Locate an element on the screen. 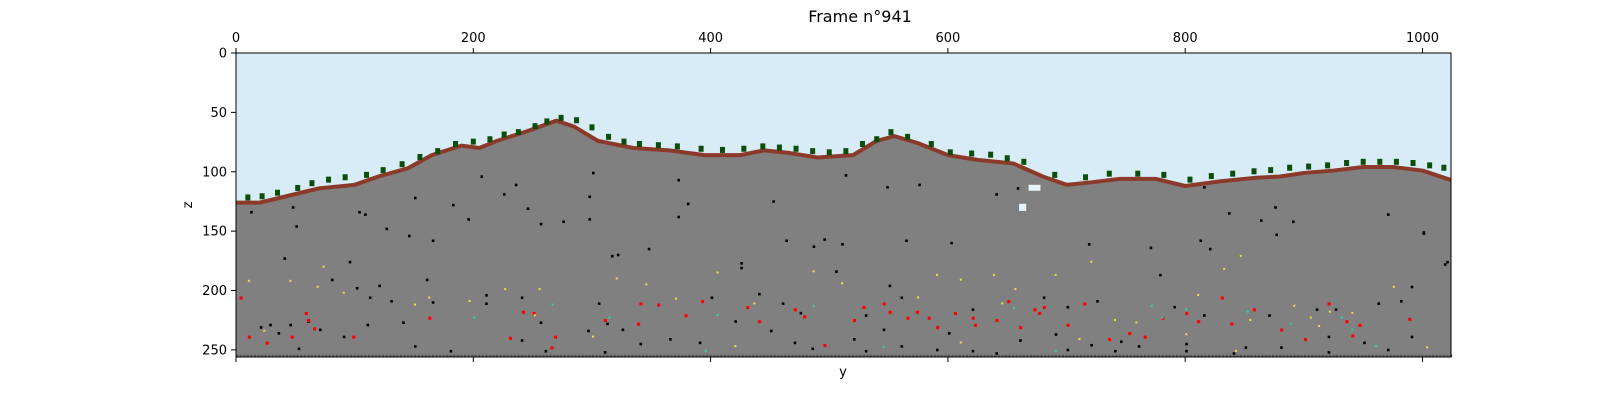 The width and height of the screenshot is (1600, 400). y-axis-ticks: 0 50 100 150 200 250 is located at coordinates (219, 202).